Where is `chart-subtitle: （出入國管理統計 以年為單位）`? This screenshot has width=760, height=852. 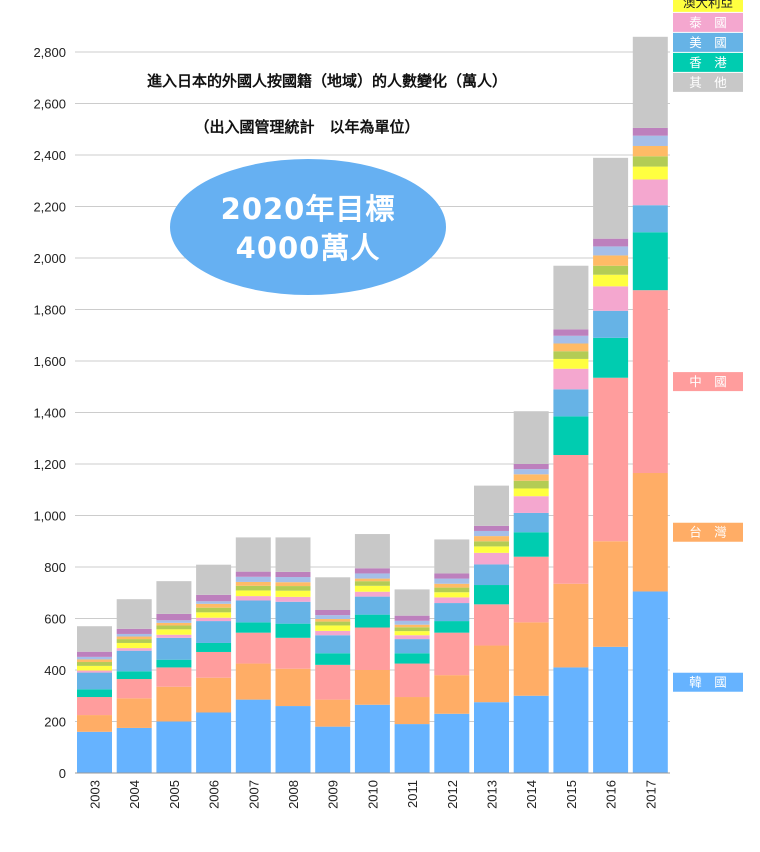 chart-subtitle: （出入國管理統計 以年為單位） is located at coordinates (306, 127).